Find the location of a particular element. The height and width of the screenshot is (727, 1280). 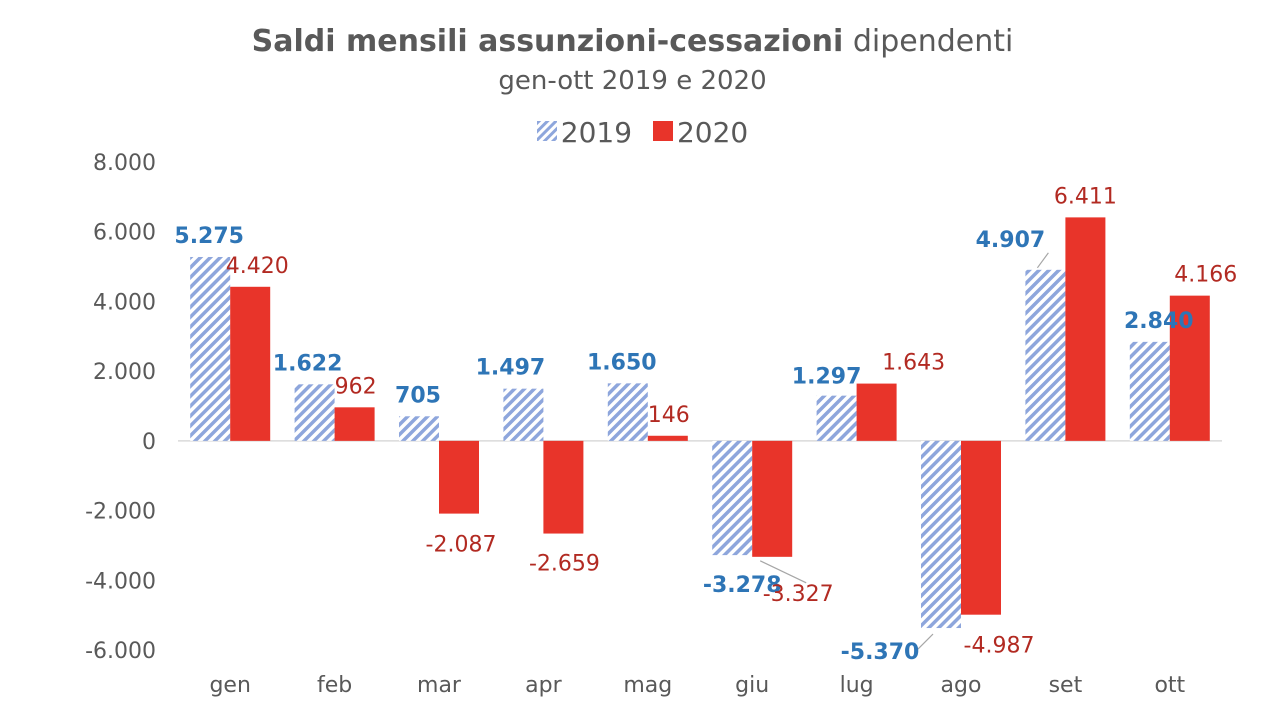

data-label-2020: -2.659 is located at coordinates (564, 564).